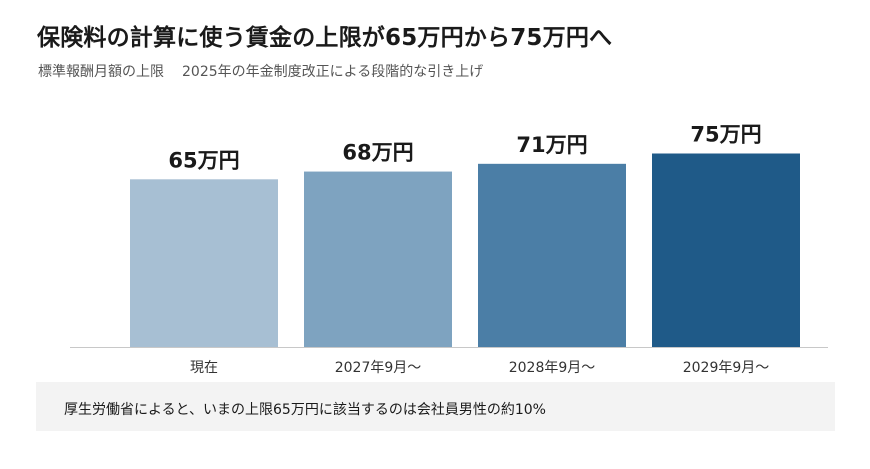 This screenshot has height=469, width=870. Describe the element at coordinates (333, 72) in the screenshot. I see `subtitle-description: 2025年の年金制度改正による段階的な引き上げ` at that location.